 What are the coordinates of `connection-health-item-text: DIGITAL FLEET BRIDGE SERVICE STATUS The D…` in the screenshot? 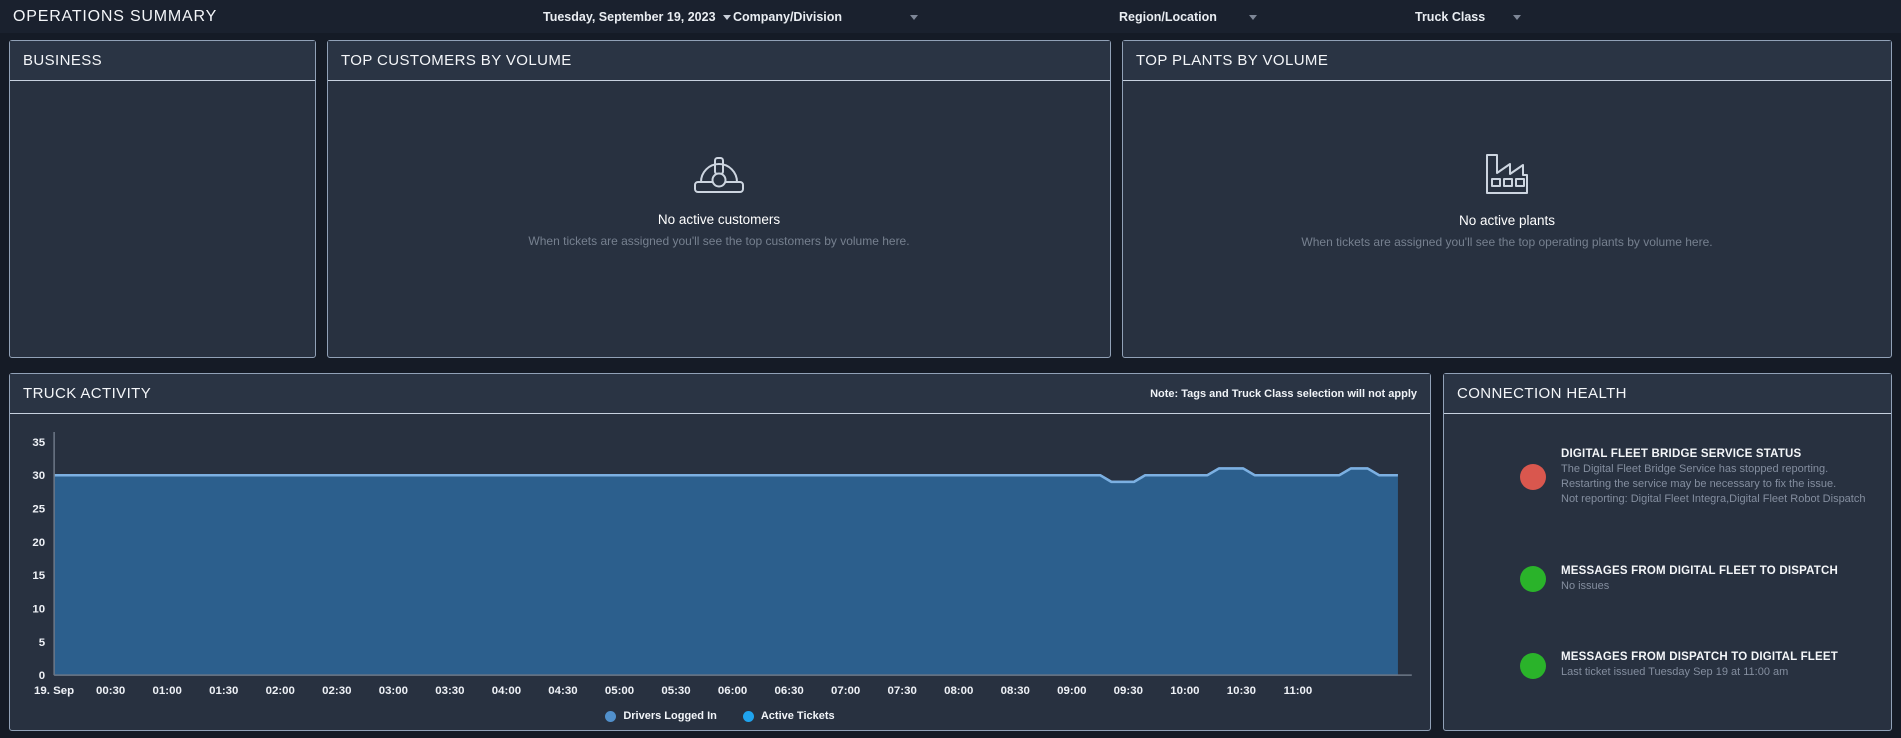 It's located at (1717, 477).